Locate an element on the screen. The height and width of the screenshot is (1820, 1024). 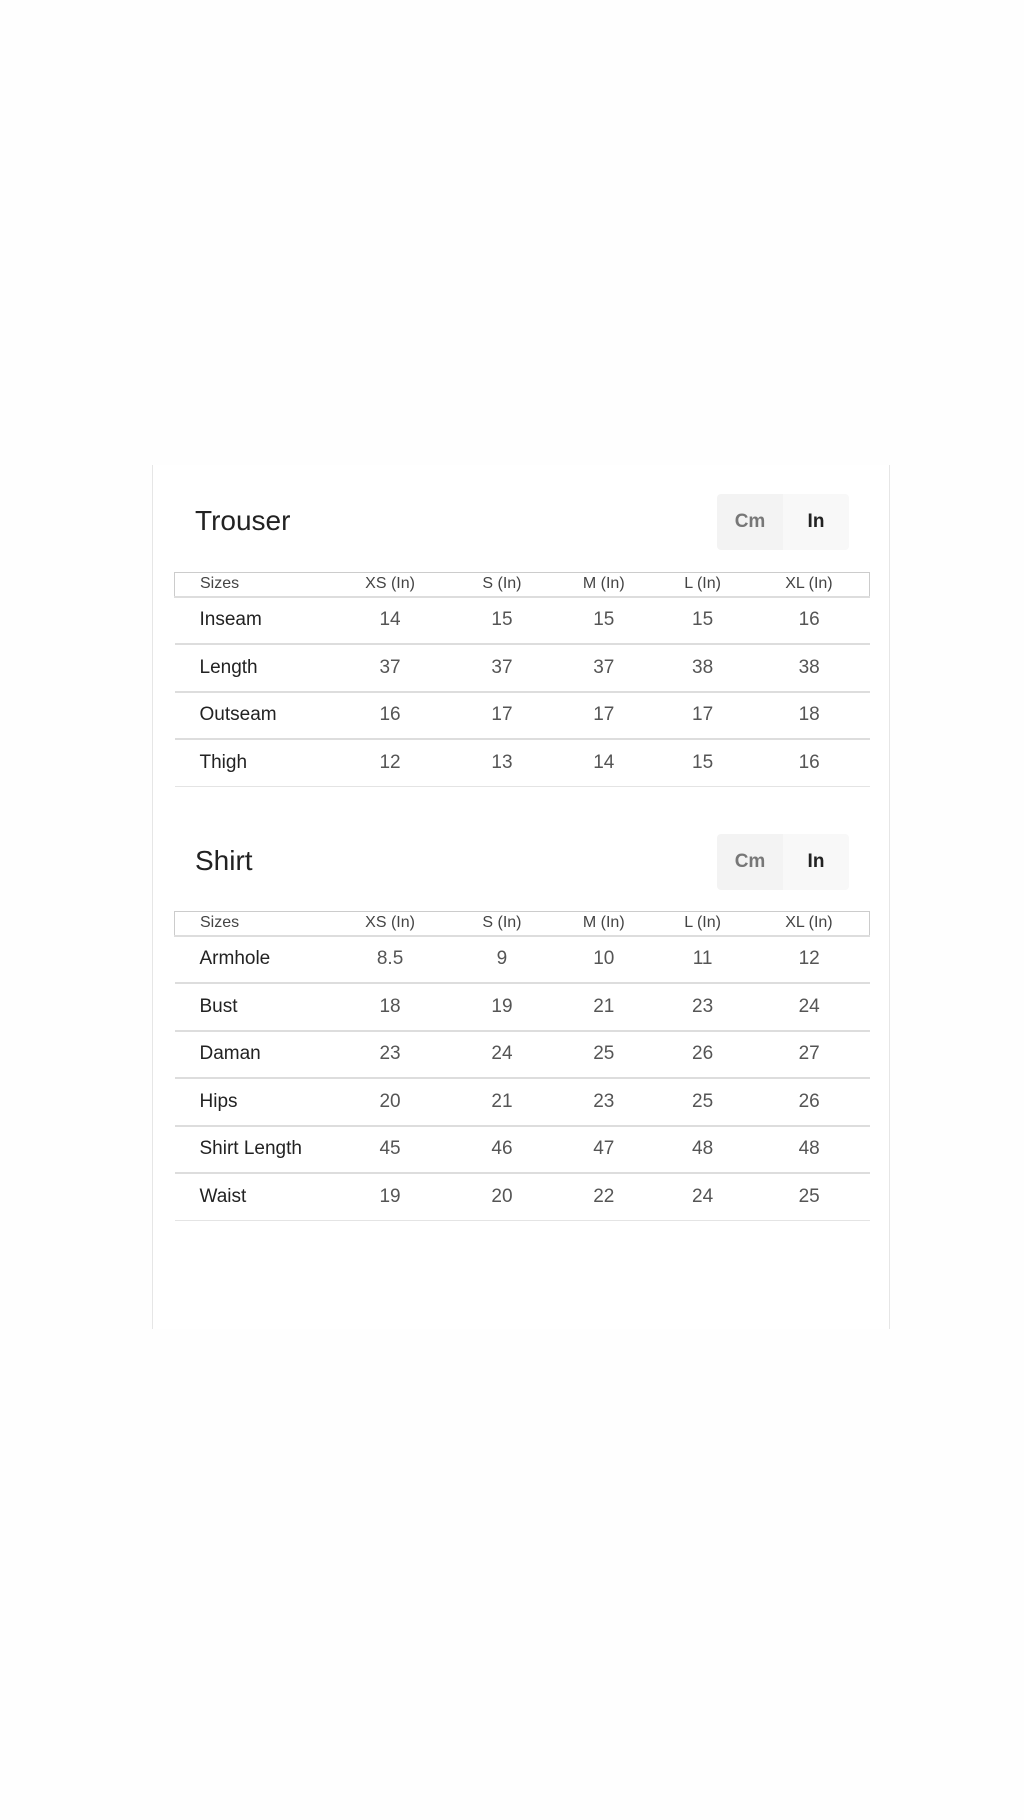
measurement-value: 9 is located at coordinates (502, 959).